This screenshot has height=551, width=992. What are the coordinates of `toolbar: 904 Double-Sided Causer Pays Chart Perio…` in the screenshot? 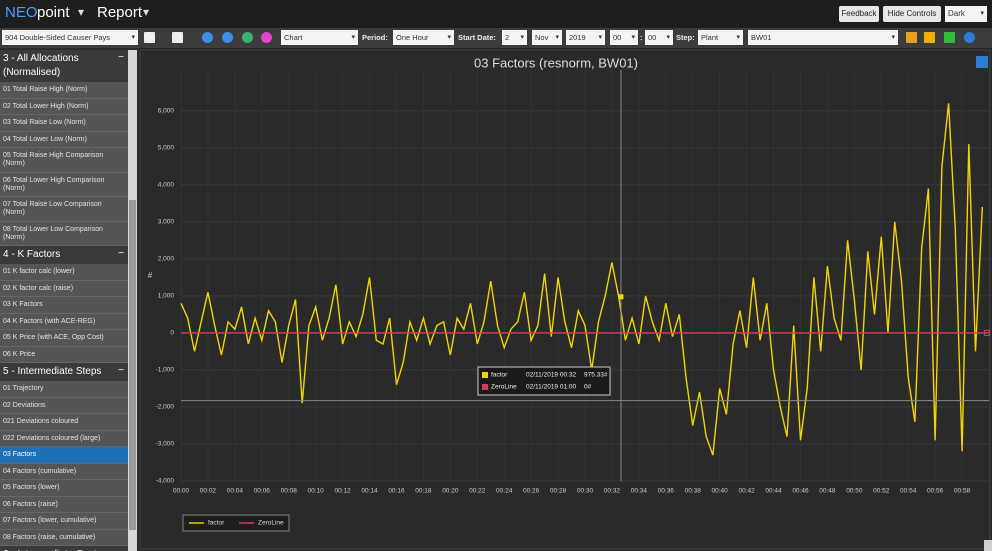 It's located at (496, 38).